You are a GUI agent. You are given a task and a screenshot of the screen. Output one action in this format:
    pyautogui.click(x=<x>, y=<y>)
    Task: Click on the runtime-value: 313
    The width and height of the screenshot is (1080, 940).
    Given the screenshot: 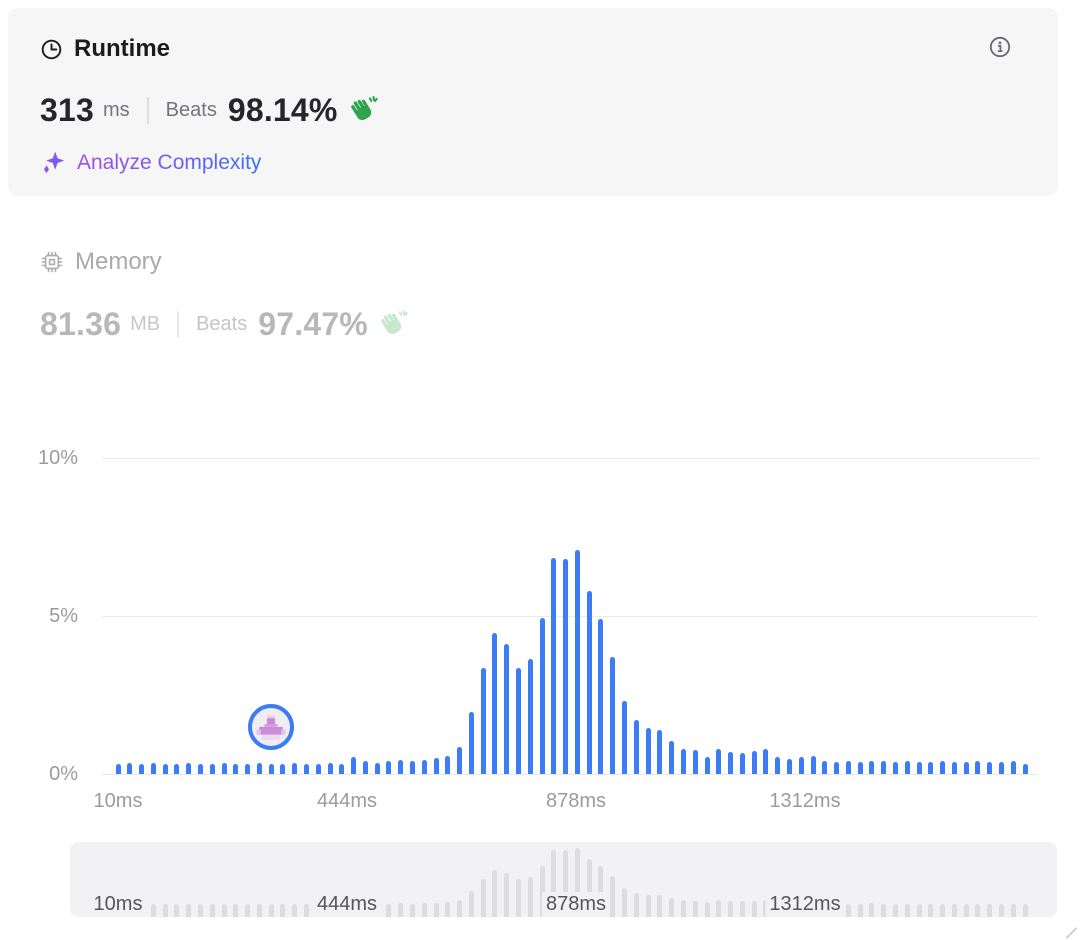 What is the action you would take?
    pyautogui.click(x=67, y=110)
    